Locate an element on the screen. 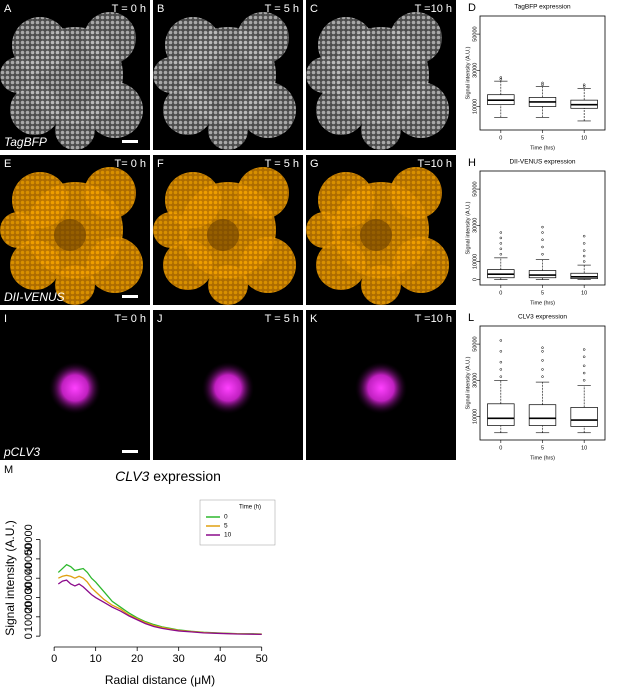  time-label: T = 5 h is located at coordinates (282, 9).